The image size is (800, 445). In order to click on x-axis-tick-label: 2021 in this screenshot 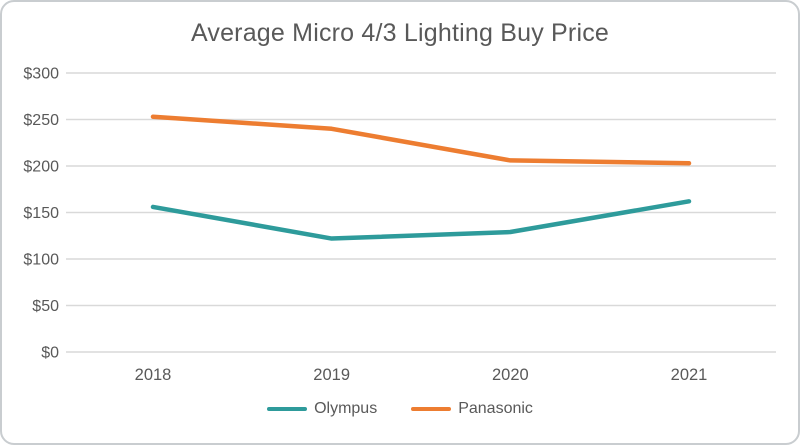, I will do `click(689, 375)`.